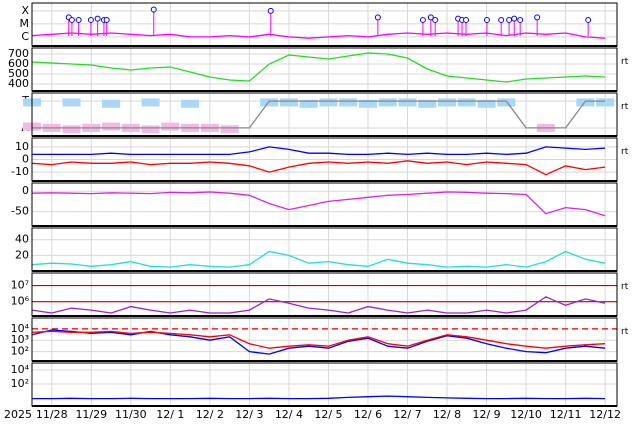  I want to click on x-tick-label: 12/ 1, so click(170, 414).